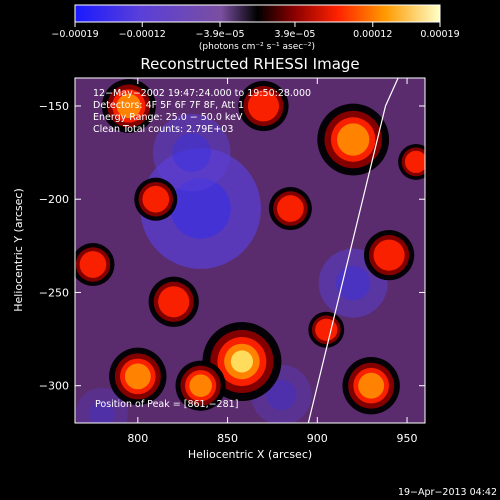 The image size is (500, 500). I want to click on annotation-counts: Clean Total counts: 2.79E+03, so click(163, 129).